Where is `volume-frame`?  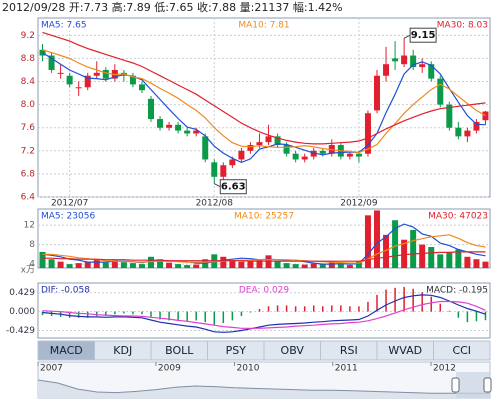 volume-frame is located at coordinates (264, 238).